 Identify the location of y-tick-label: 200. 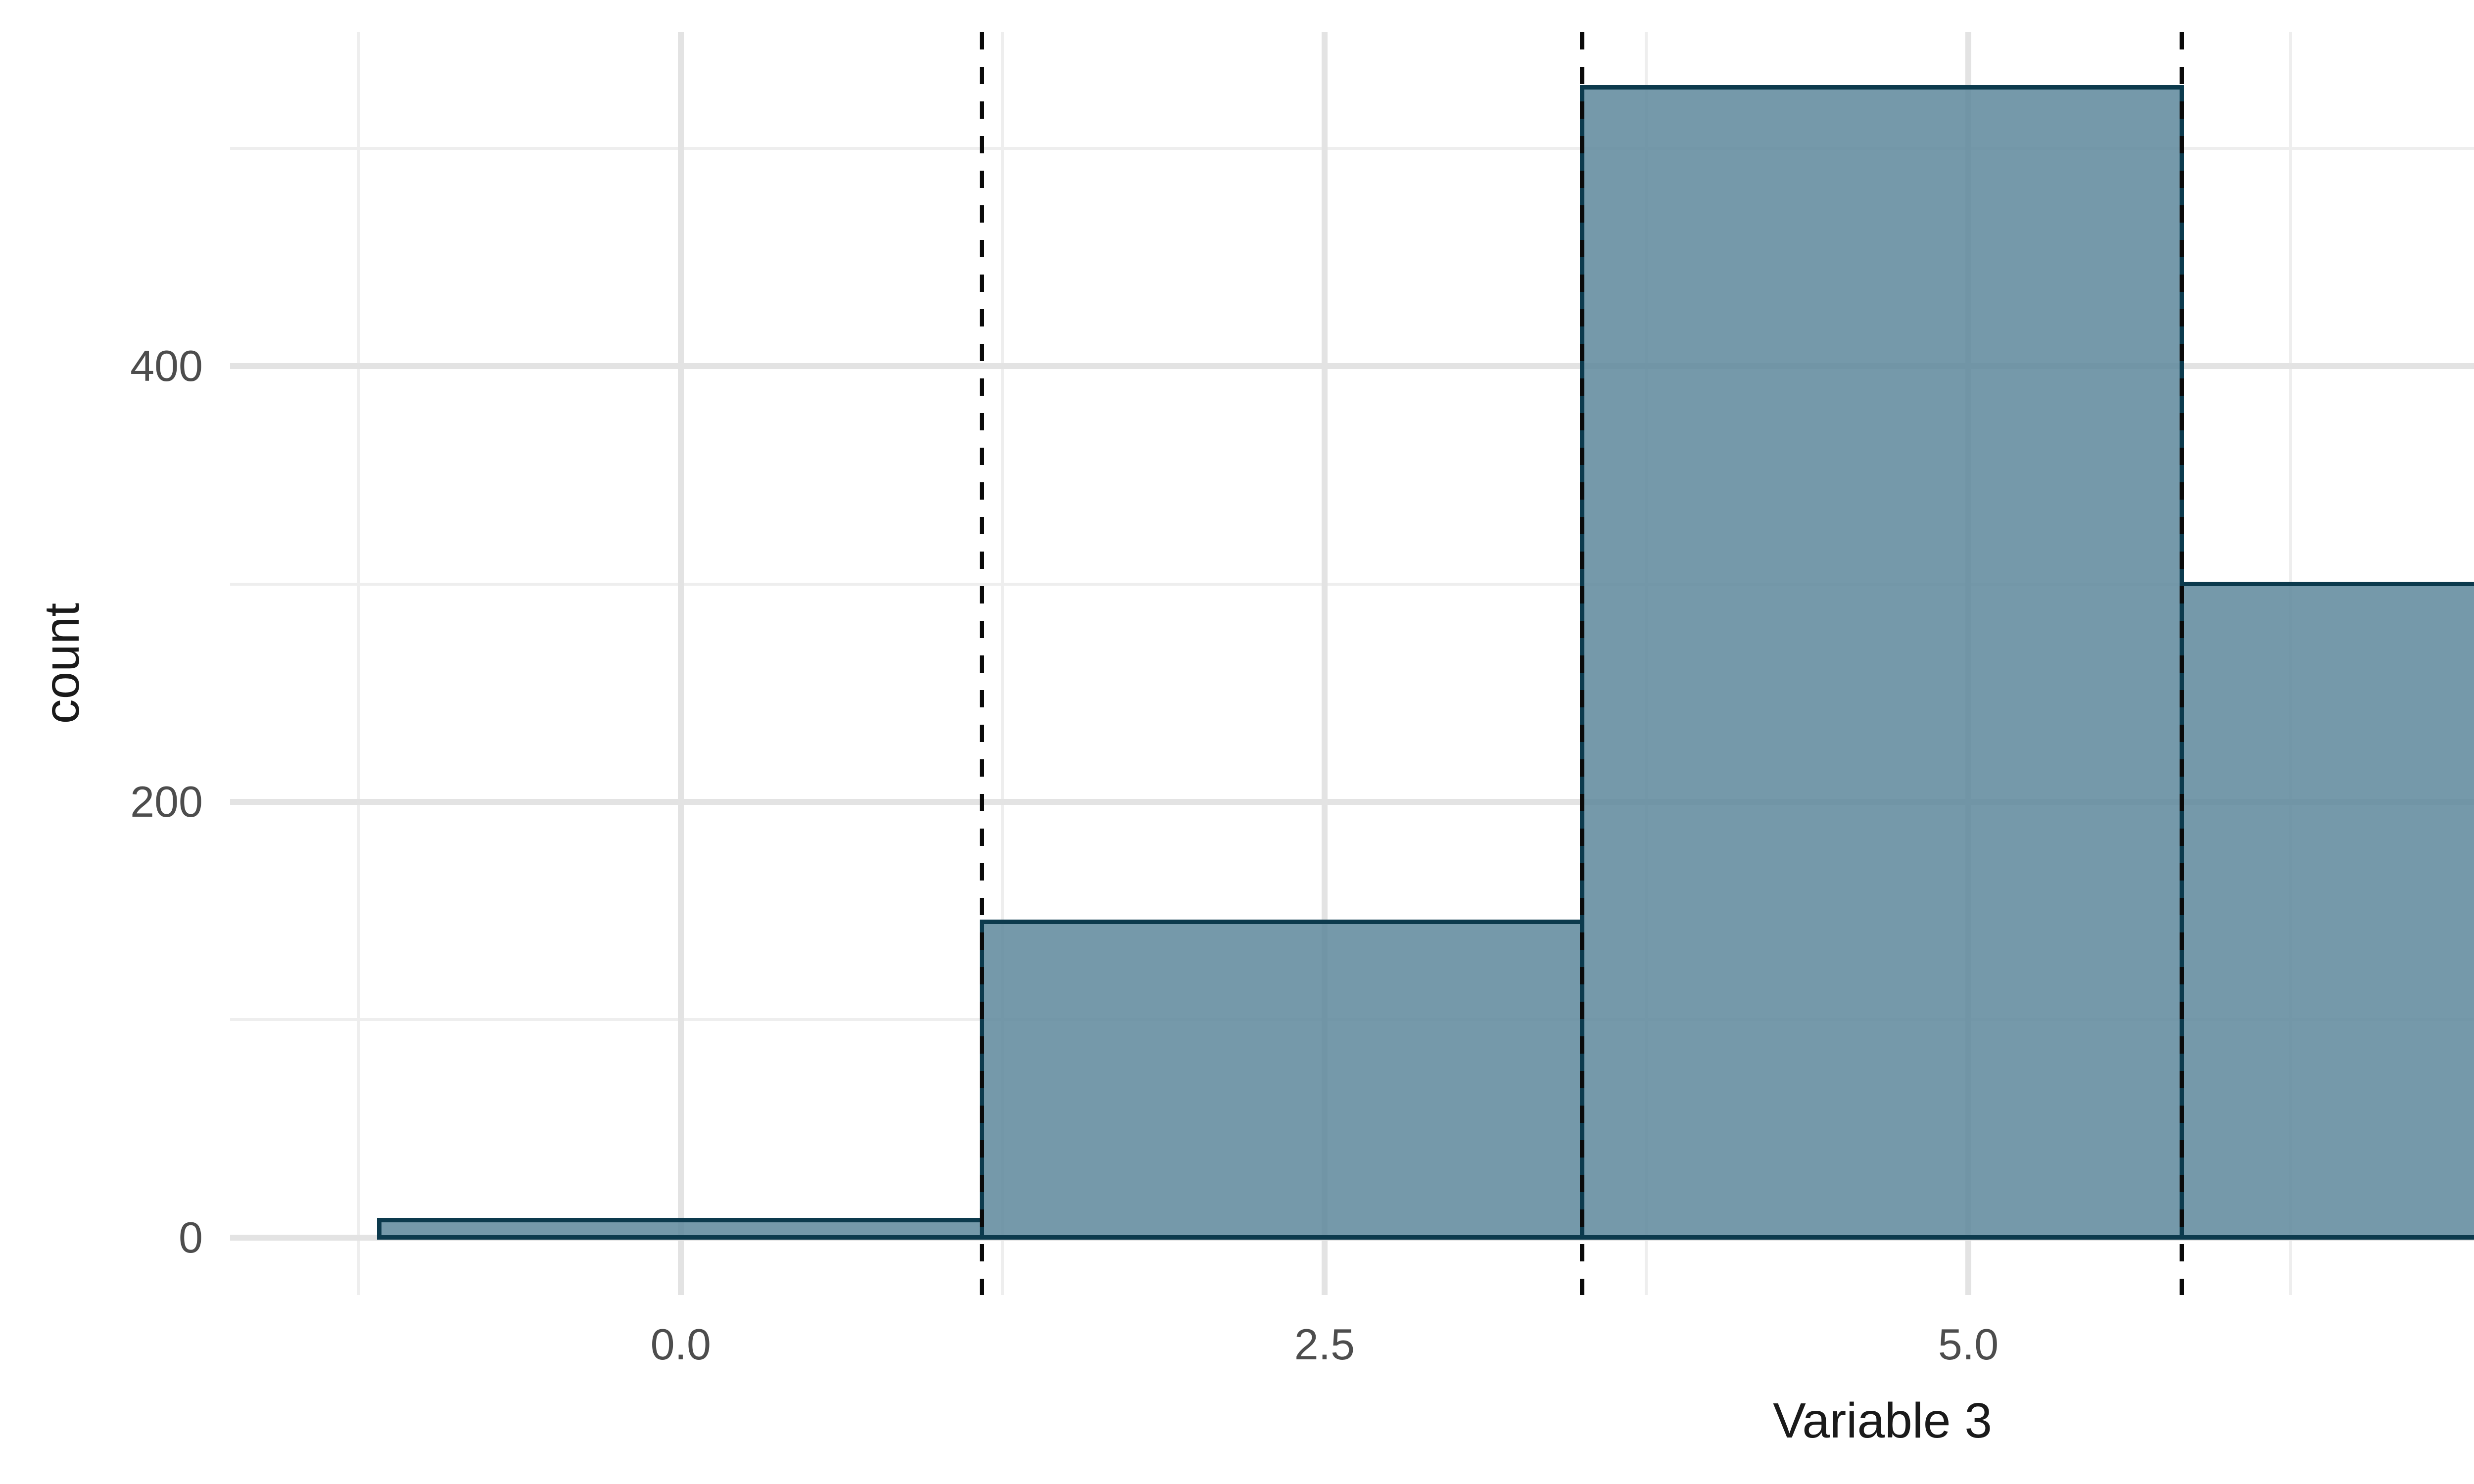
(167, 802).